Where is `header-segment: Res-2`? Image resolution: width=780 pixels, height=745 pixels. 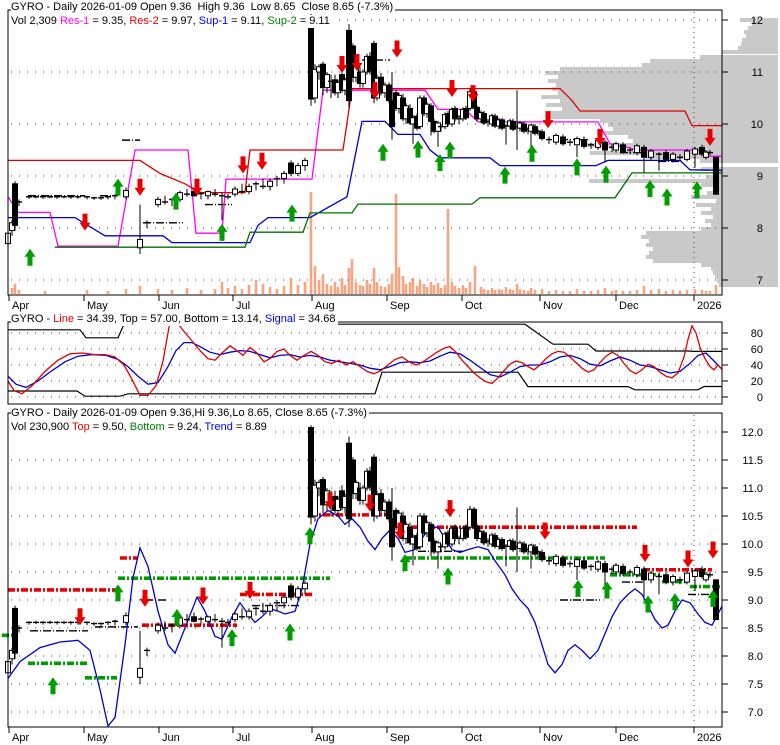
header-segment: Res-2 is located at coordinates (144, 21).